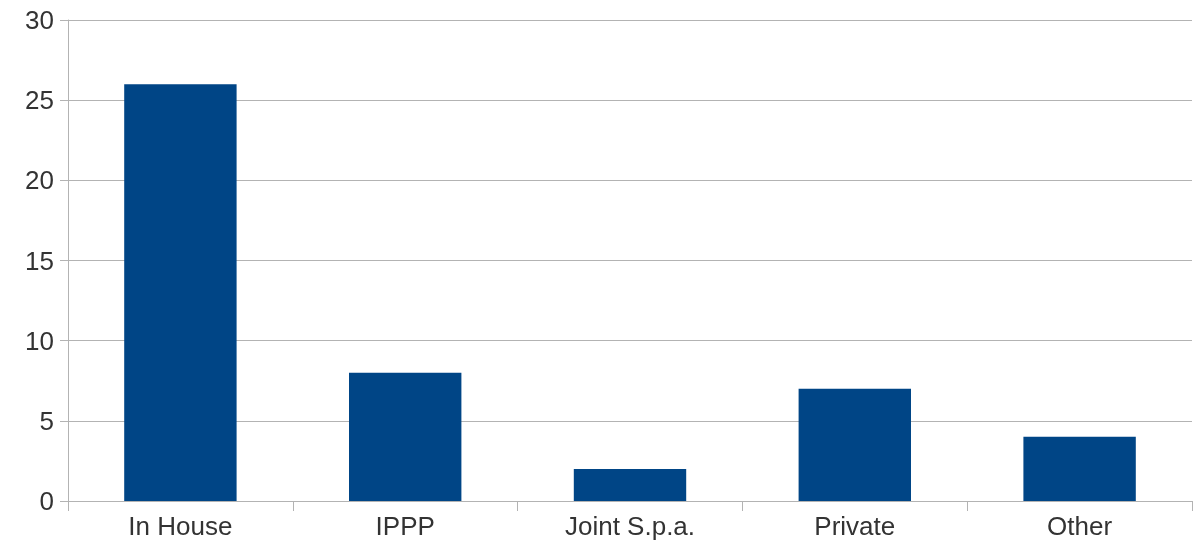  What do you see at coordinates (405, 526) in the screenshot?
I see `x-tick-label: IPPP` at bounding box center [405, 526].